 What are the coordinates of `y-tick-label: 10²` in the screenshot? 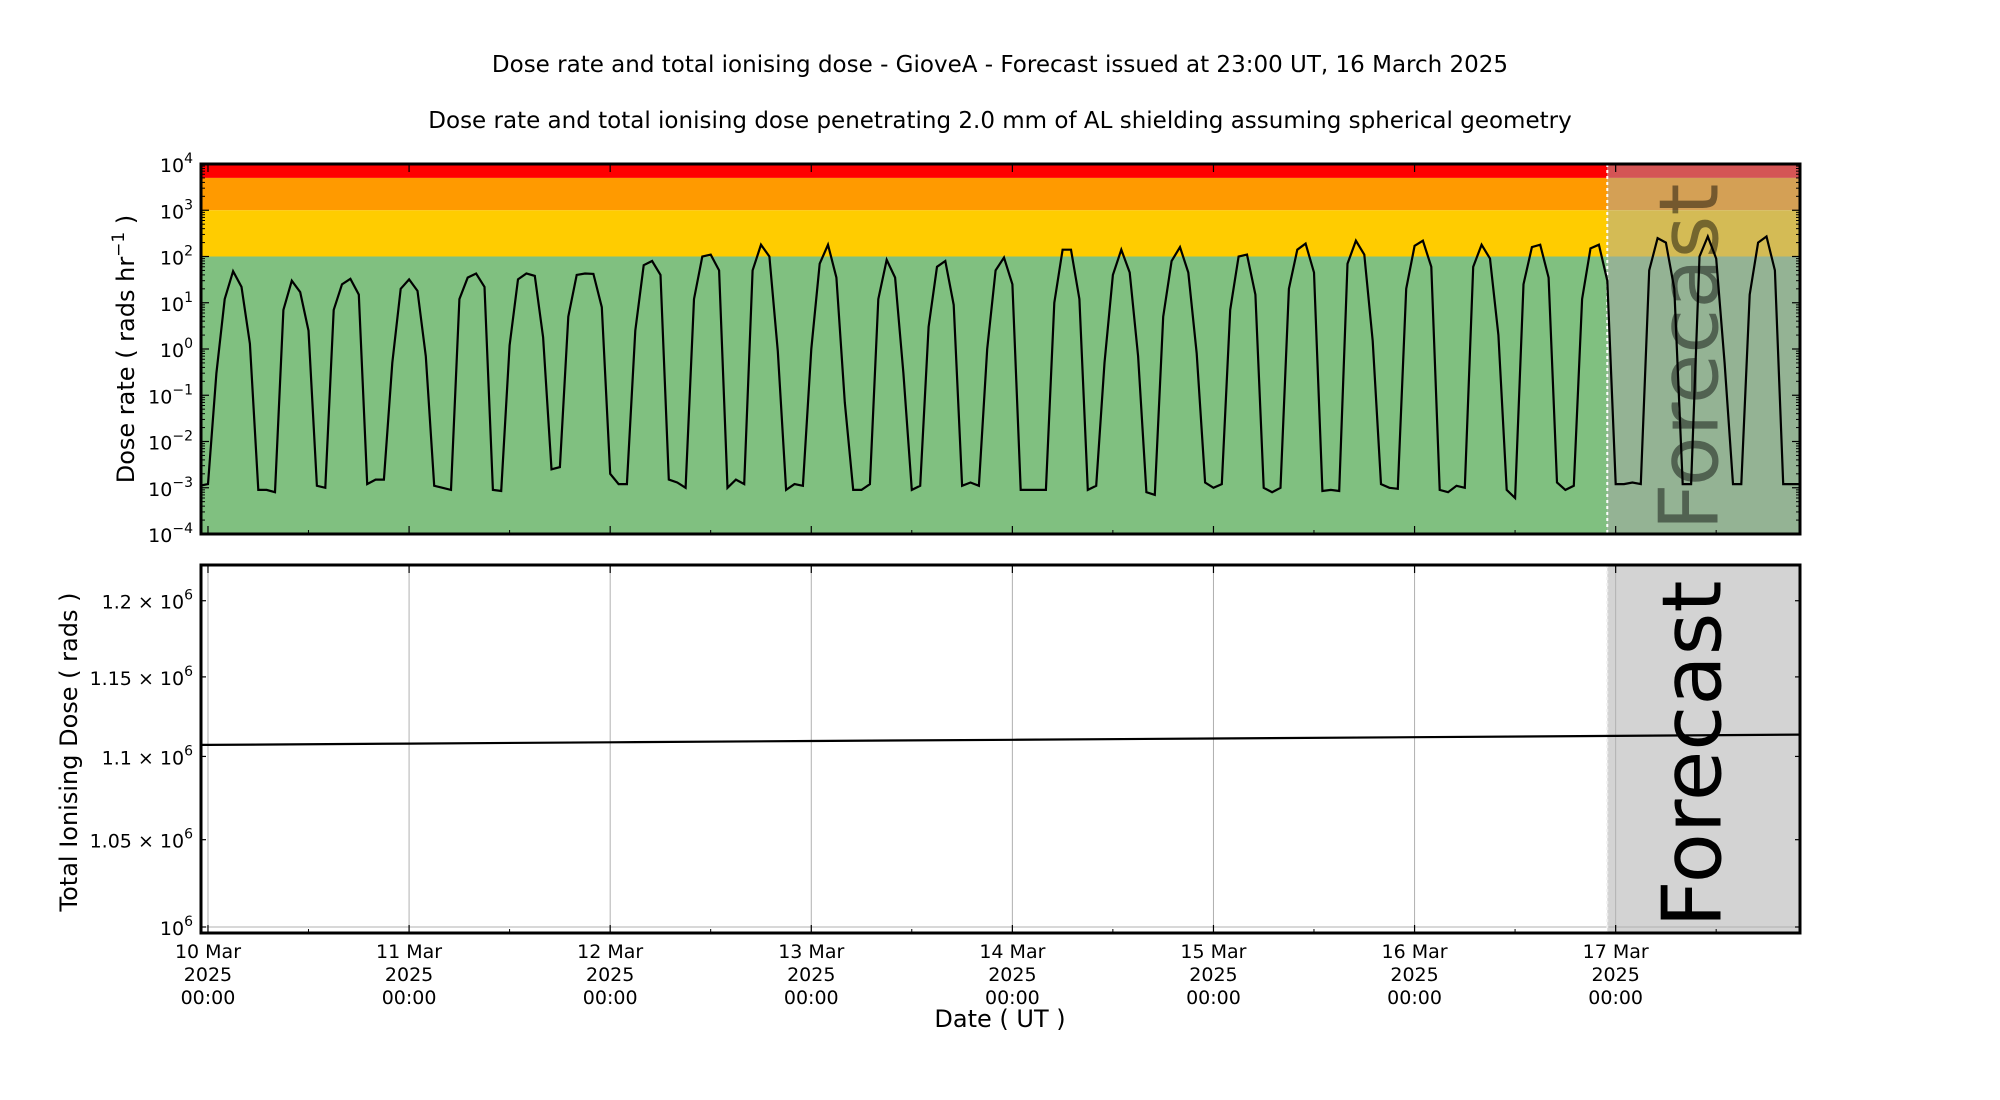 It's located at (176, 257).